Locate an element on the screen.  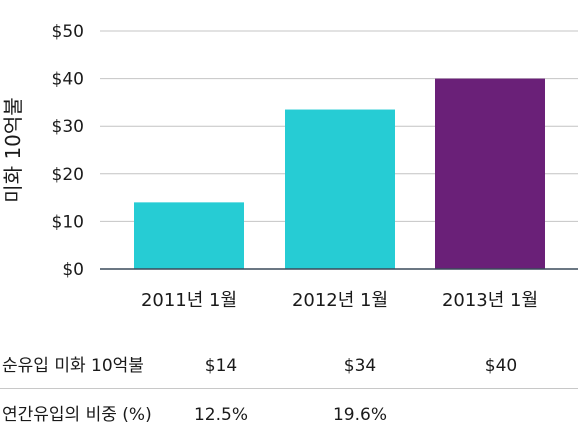
y-tick-label: $10 is located at coordinates (68, 222).